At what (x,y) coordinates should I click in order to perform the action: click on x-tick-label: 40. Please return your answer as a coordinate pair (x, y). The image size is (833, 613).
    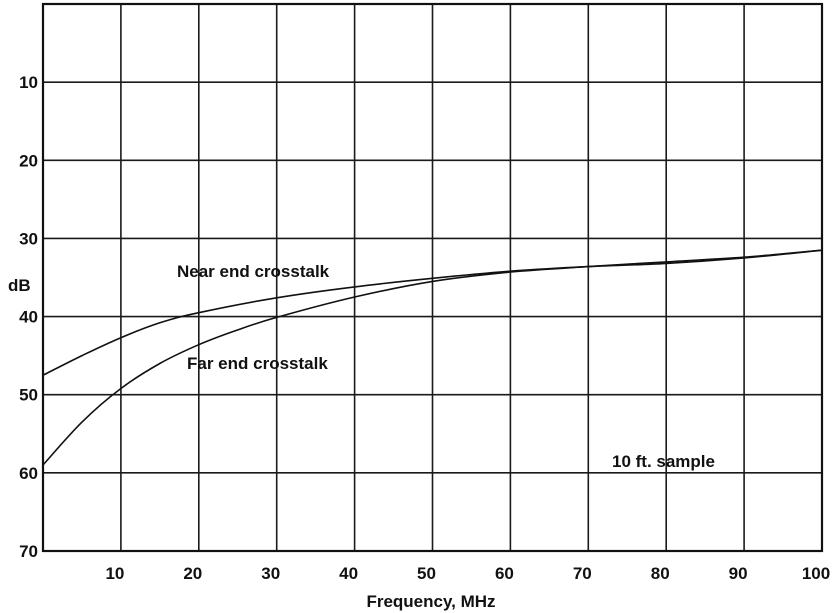
    Looking at the image, I should click on (348, 573).